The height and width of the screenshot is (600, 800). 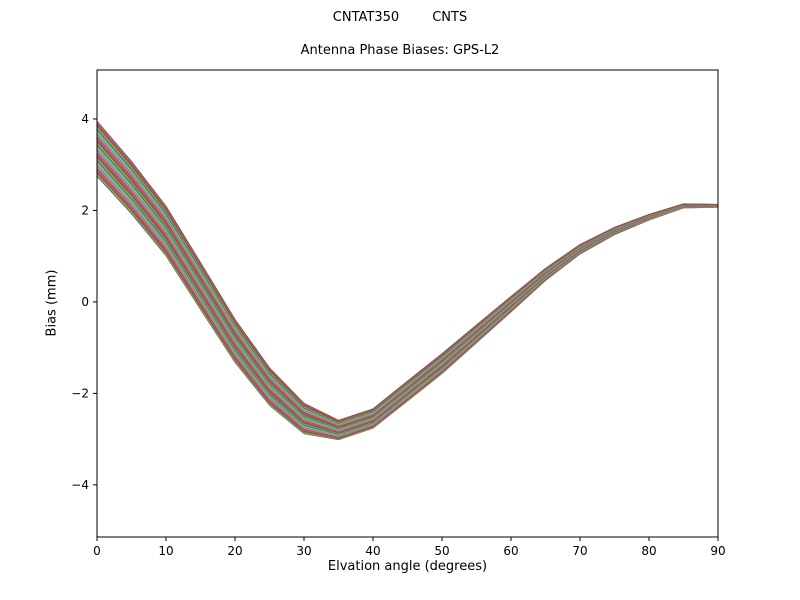 What do you see at coordinates (372, 551) in the screenshot?
I see `x-tick-label: 40` at bounding box center [372, 551].